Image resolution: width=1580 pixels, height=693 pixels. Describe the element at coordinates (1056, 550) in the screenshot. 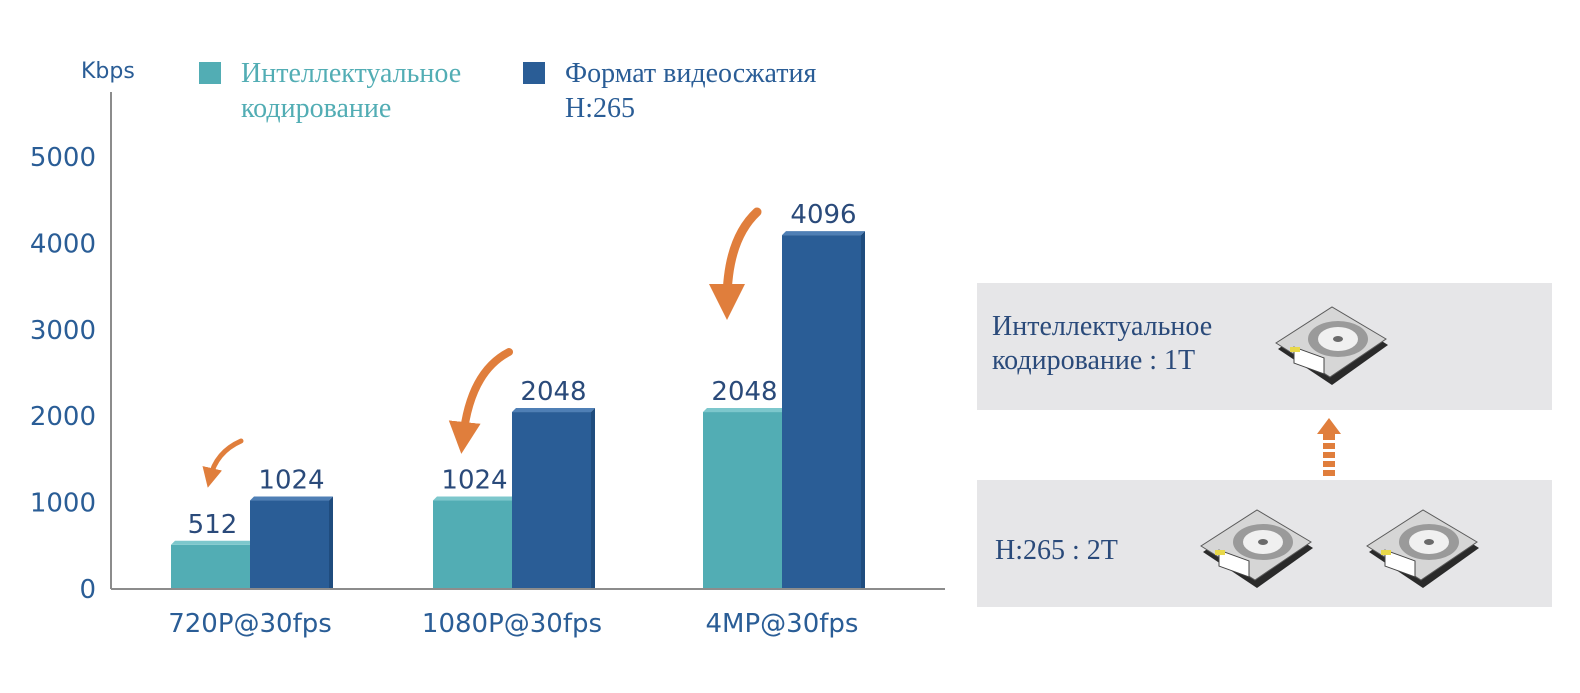

I see `storage-label-h265: H:265 : 2T` at that location.